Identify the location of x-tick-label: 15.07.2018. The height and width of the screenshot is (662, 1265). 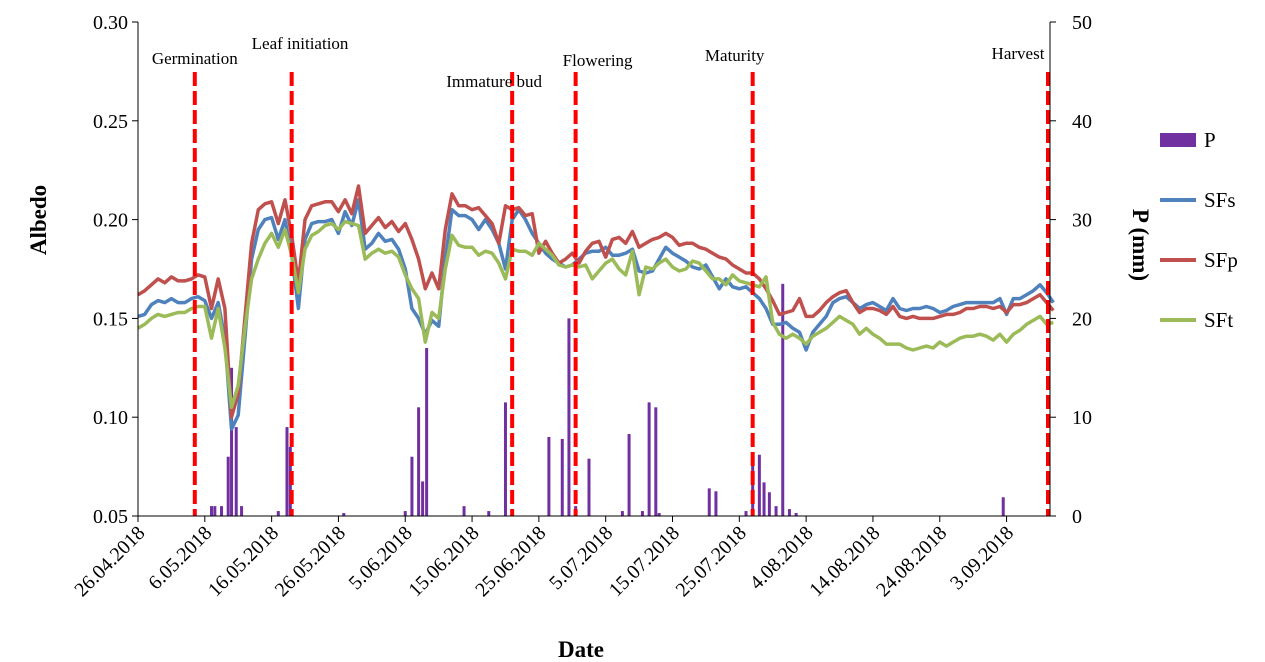
(644, 561).